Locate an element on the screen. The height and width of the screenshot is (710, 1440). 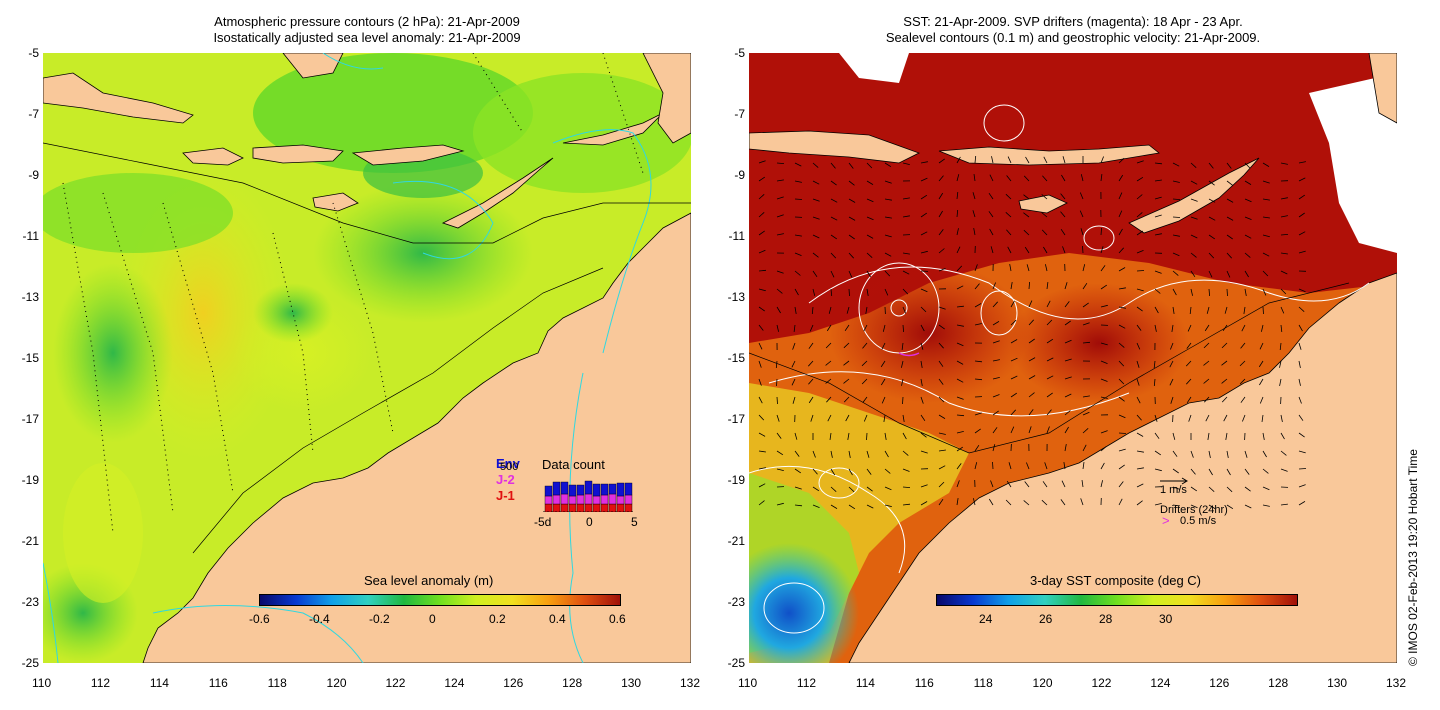
right-x-tick: 112 is located at coordinates (806, 683).